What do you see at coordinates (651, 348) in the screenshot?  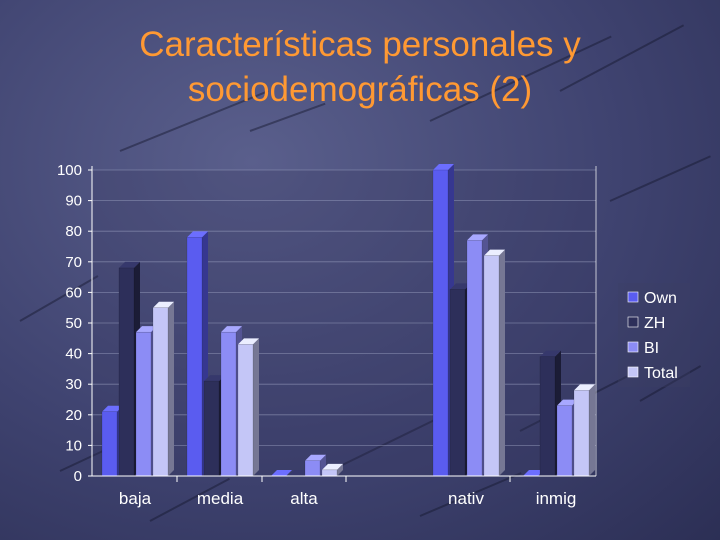 I see `legend-label-bi: BI` at bounding box center [651, 348].